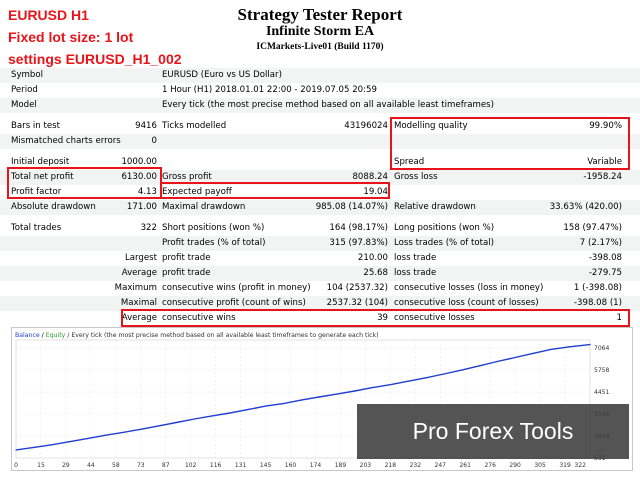 The width and height of the screenshot is (640, 480). I want to click on mismatch-label: Mismatched charts errors, so click(66, 141).